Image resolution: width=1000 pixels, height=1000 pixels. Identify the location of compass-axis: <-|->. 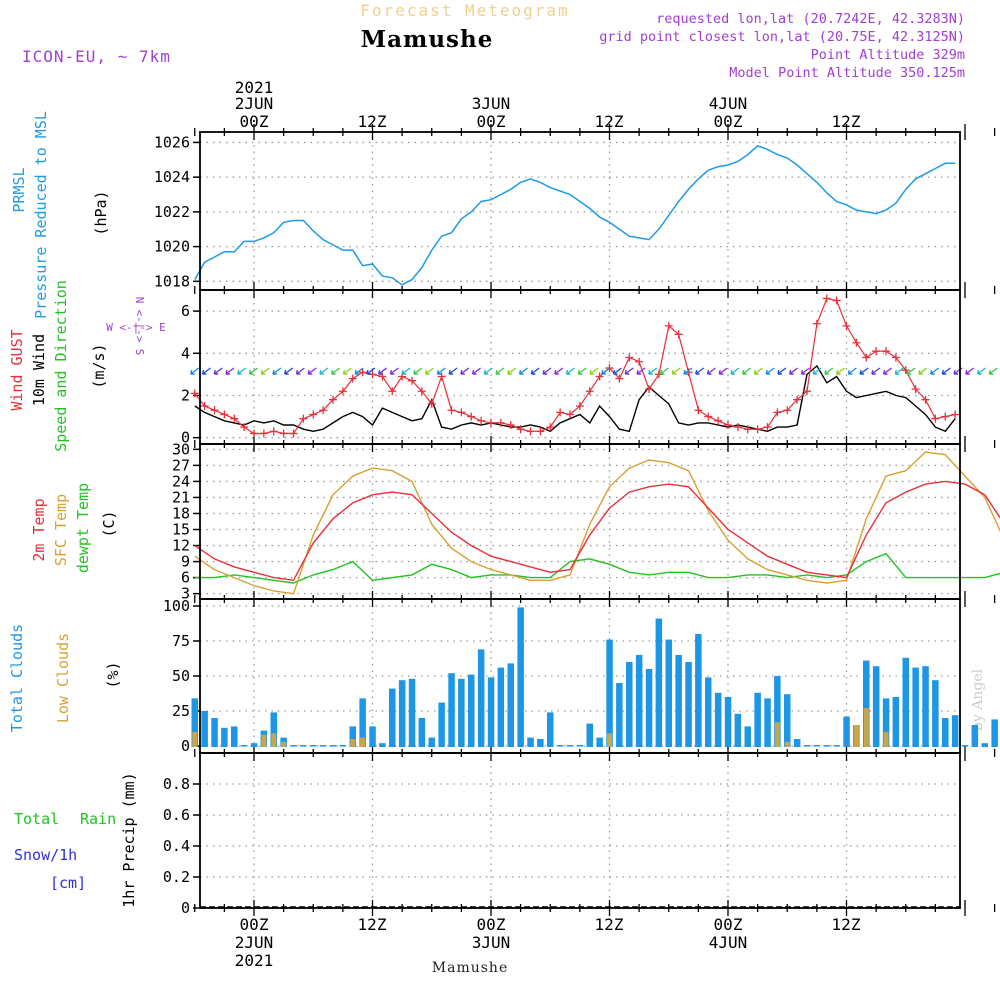
(139, 325).